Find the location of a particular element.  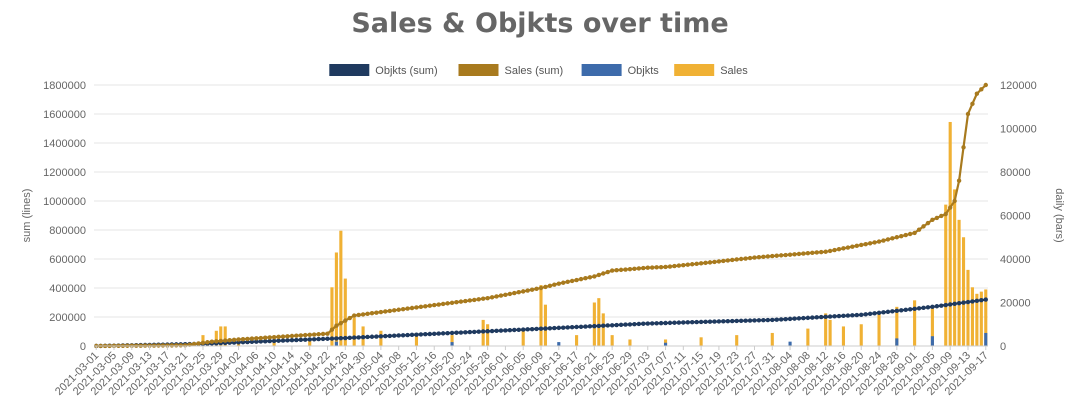

right-tick-label: 100000 is located at coordinates (1018, 130).